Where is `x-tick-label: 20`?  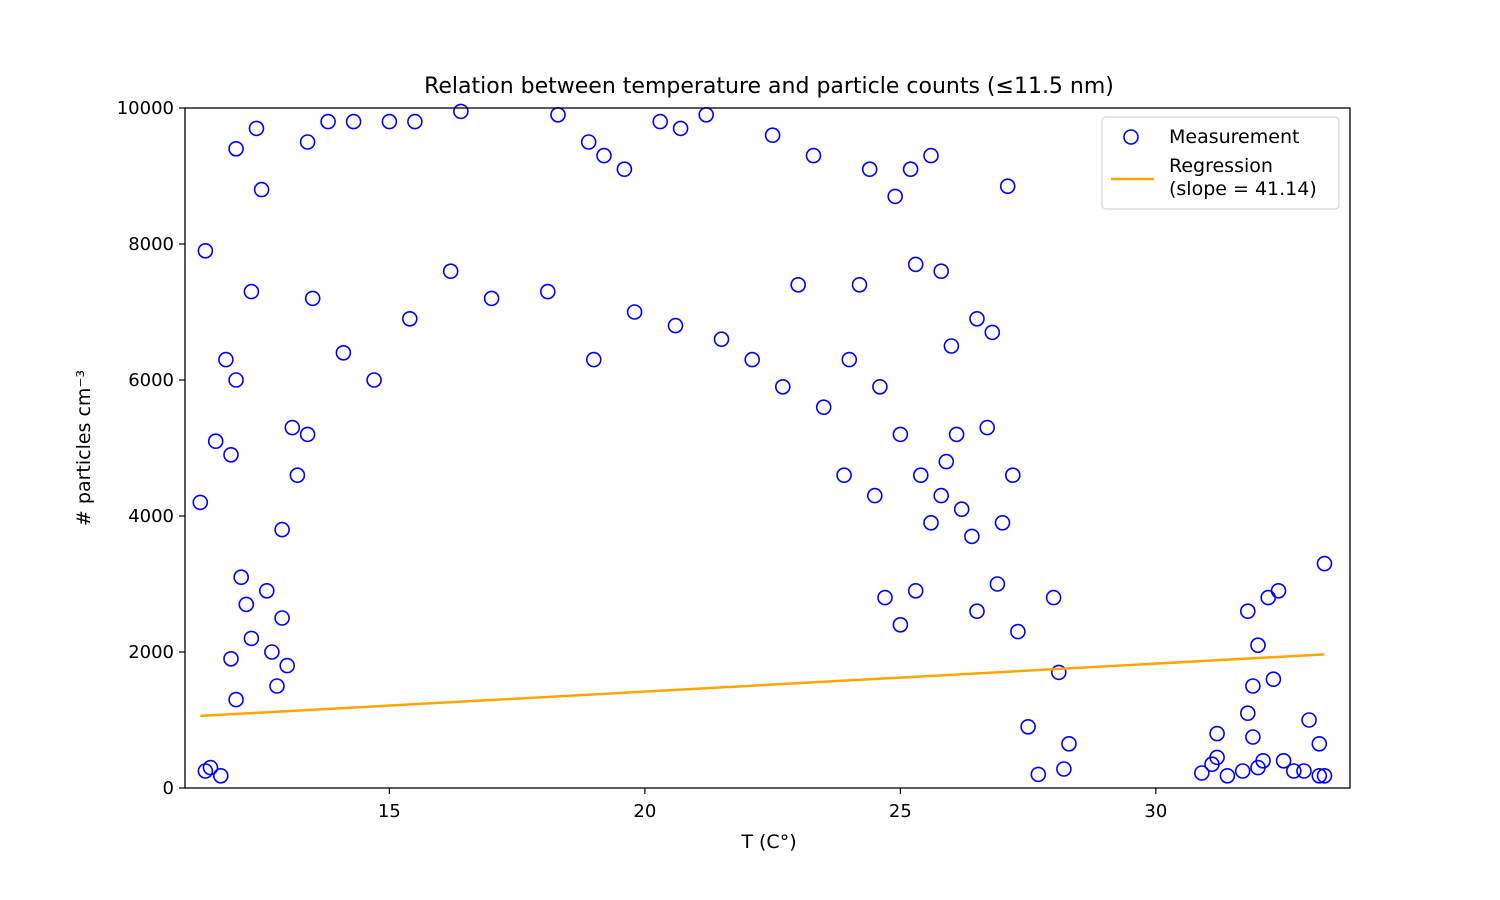
x-tick-label: 20 is located at coordinates (644, 811).